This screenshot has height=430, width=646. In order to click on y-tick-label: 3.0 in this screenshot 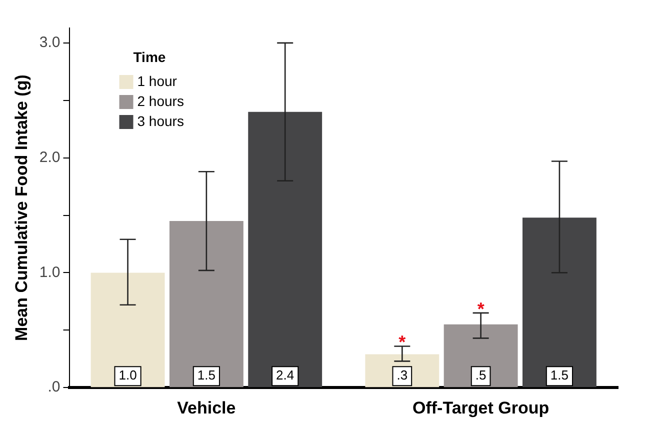, I will do `click(49, 43)`.